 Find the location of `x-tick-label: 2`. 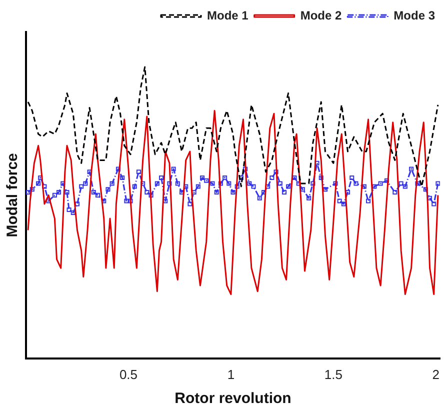

x-tick-label: 2 is located at coordinates (436, 374).